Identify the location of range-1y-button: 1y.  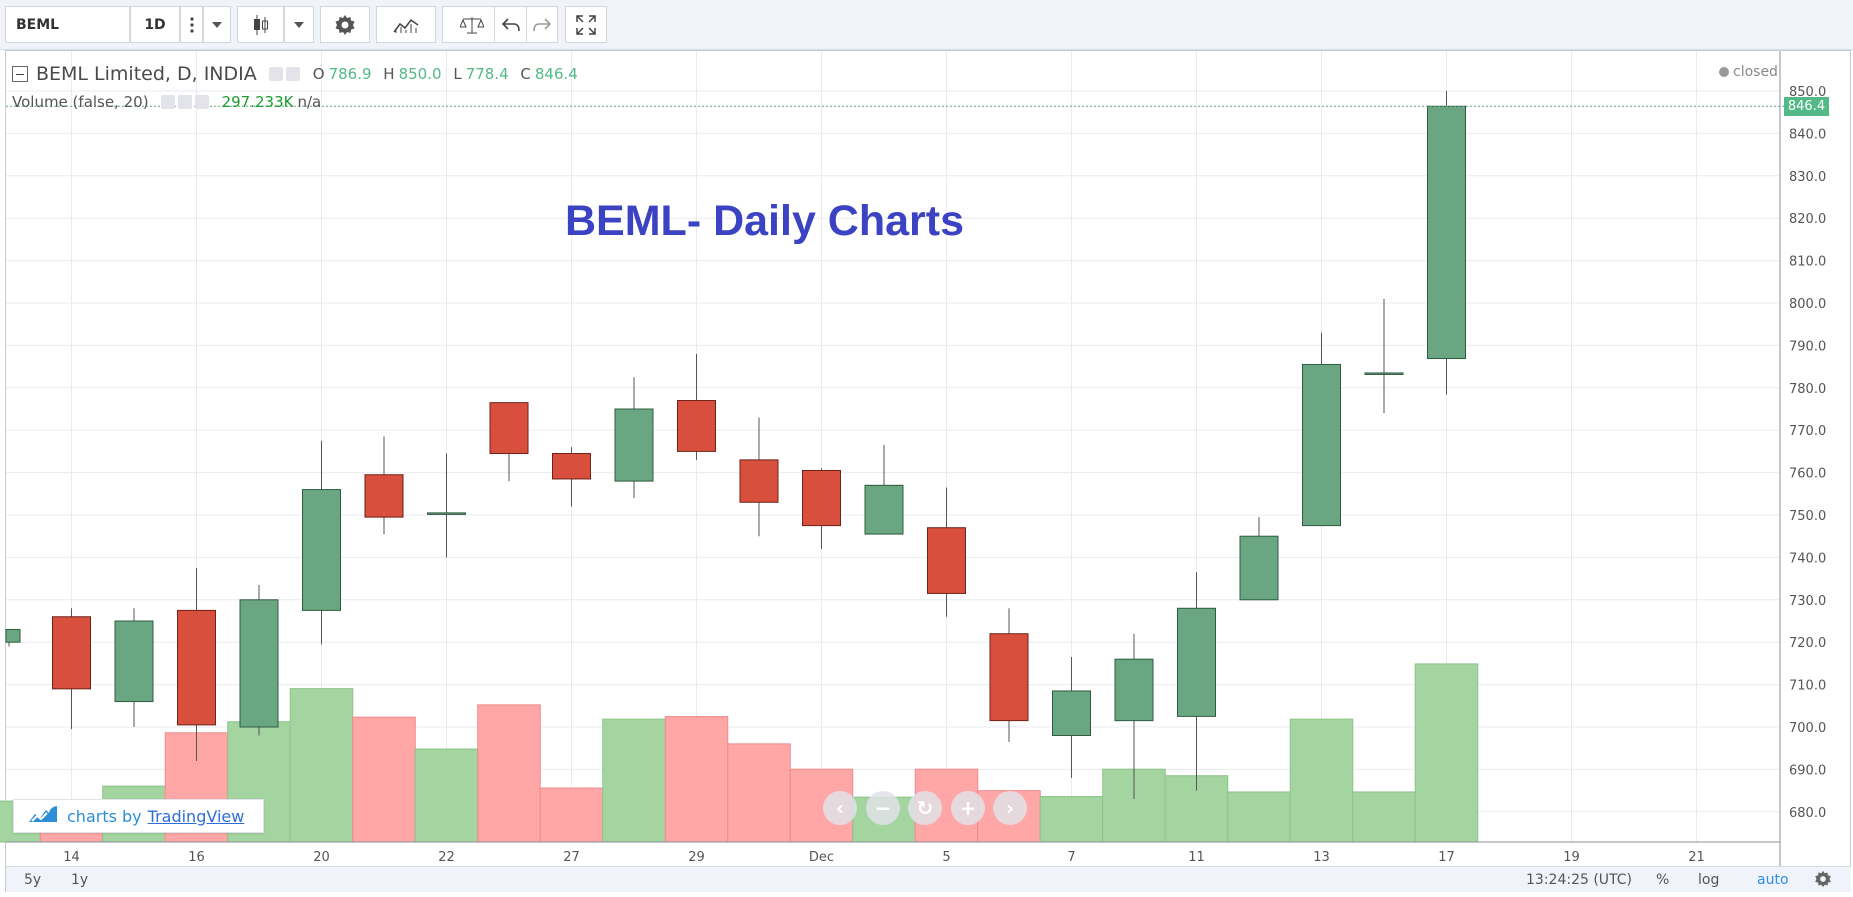
(80, 880).